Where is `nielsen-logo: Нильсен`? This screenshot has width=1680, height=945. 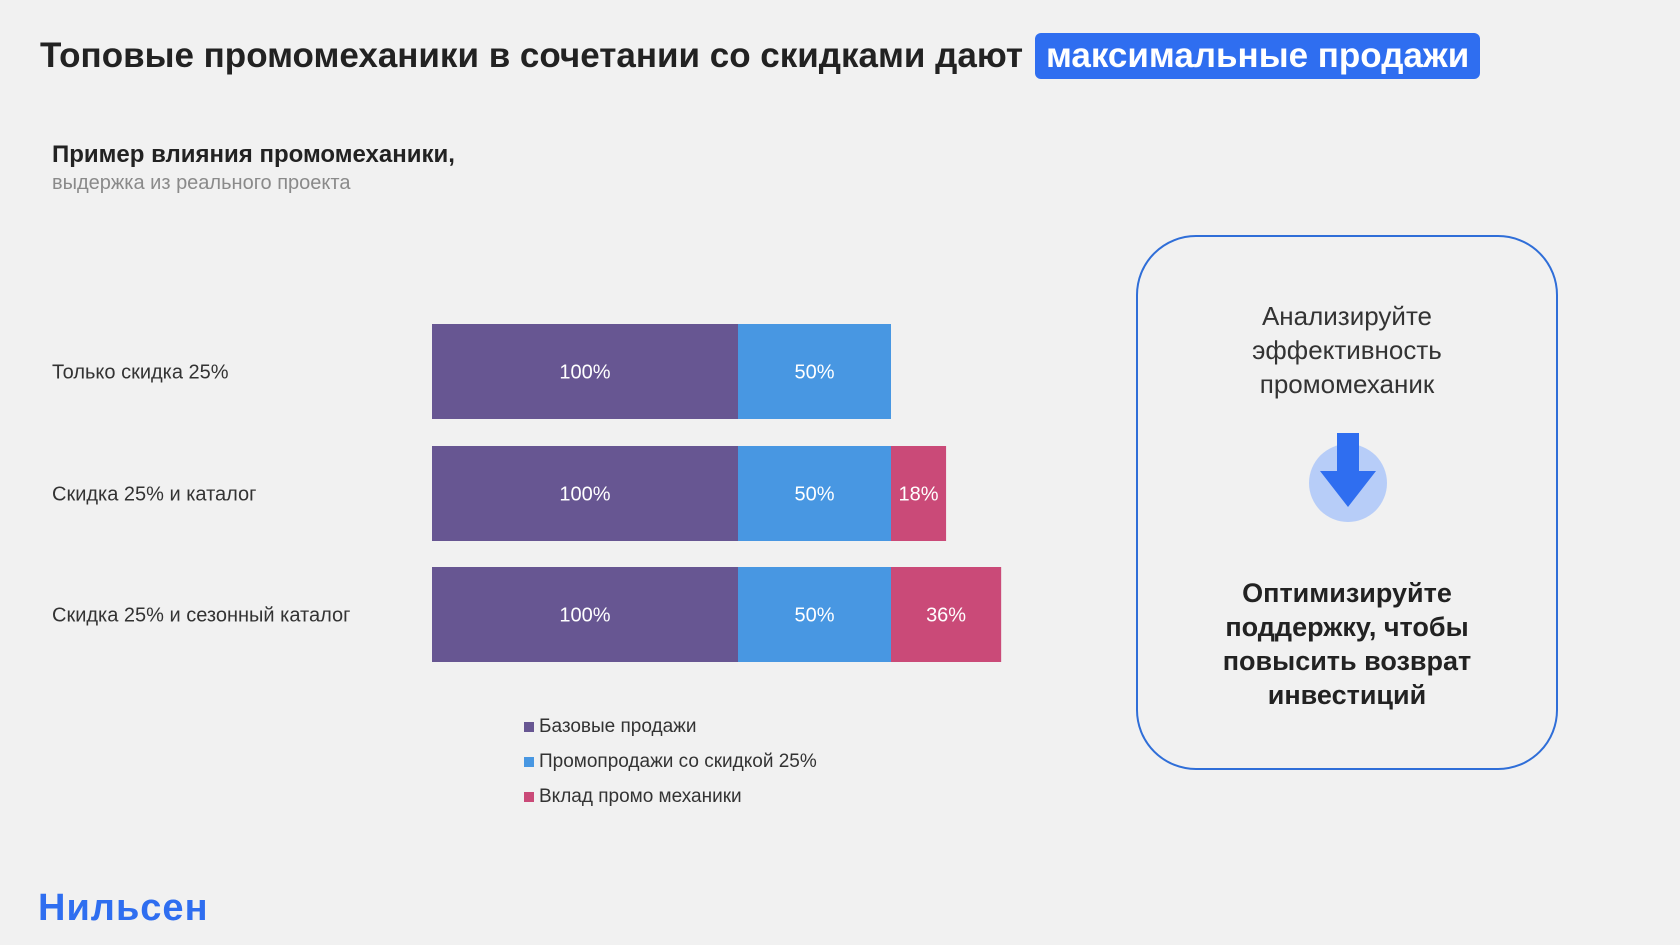 nielsen-logo: Нильсен is located at coordinates (123, 908).